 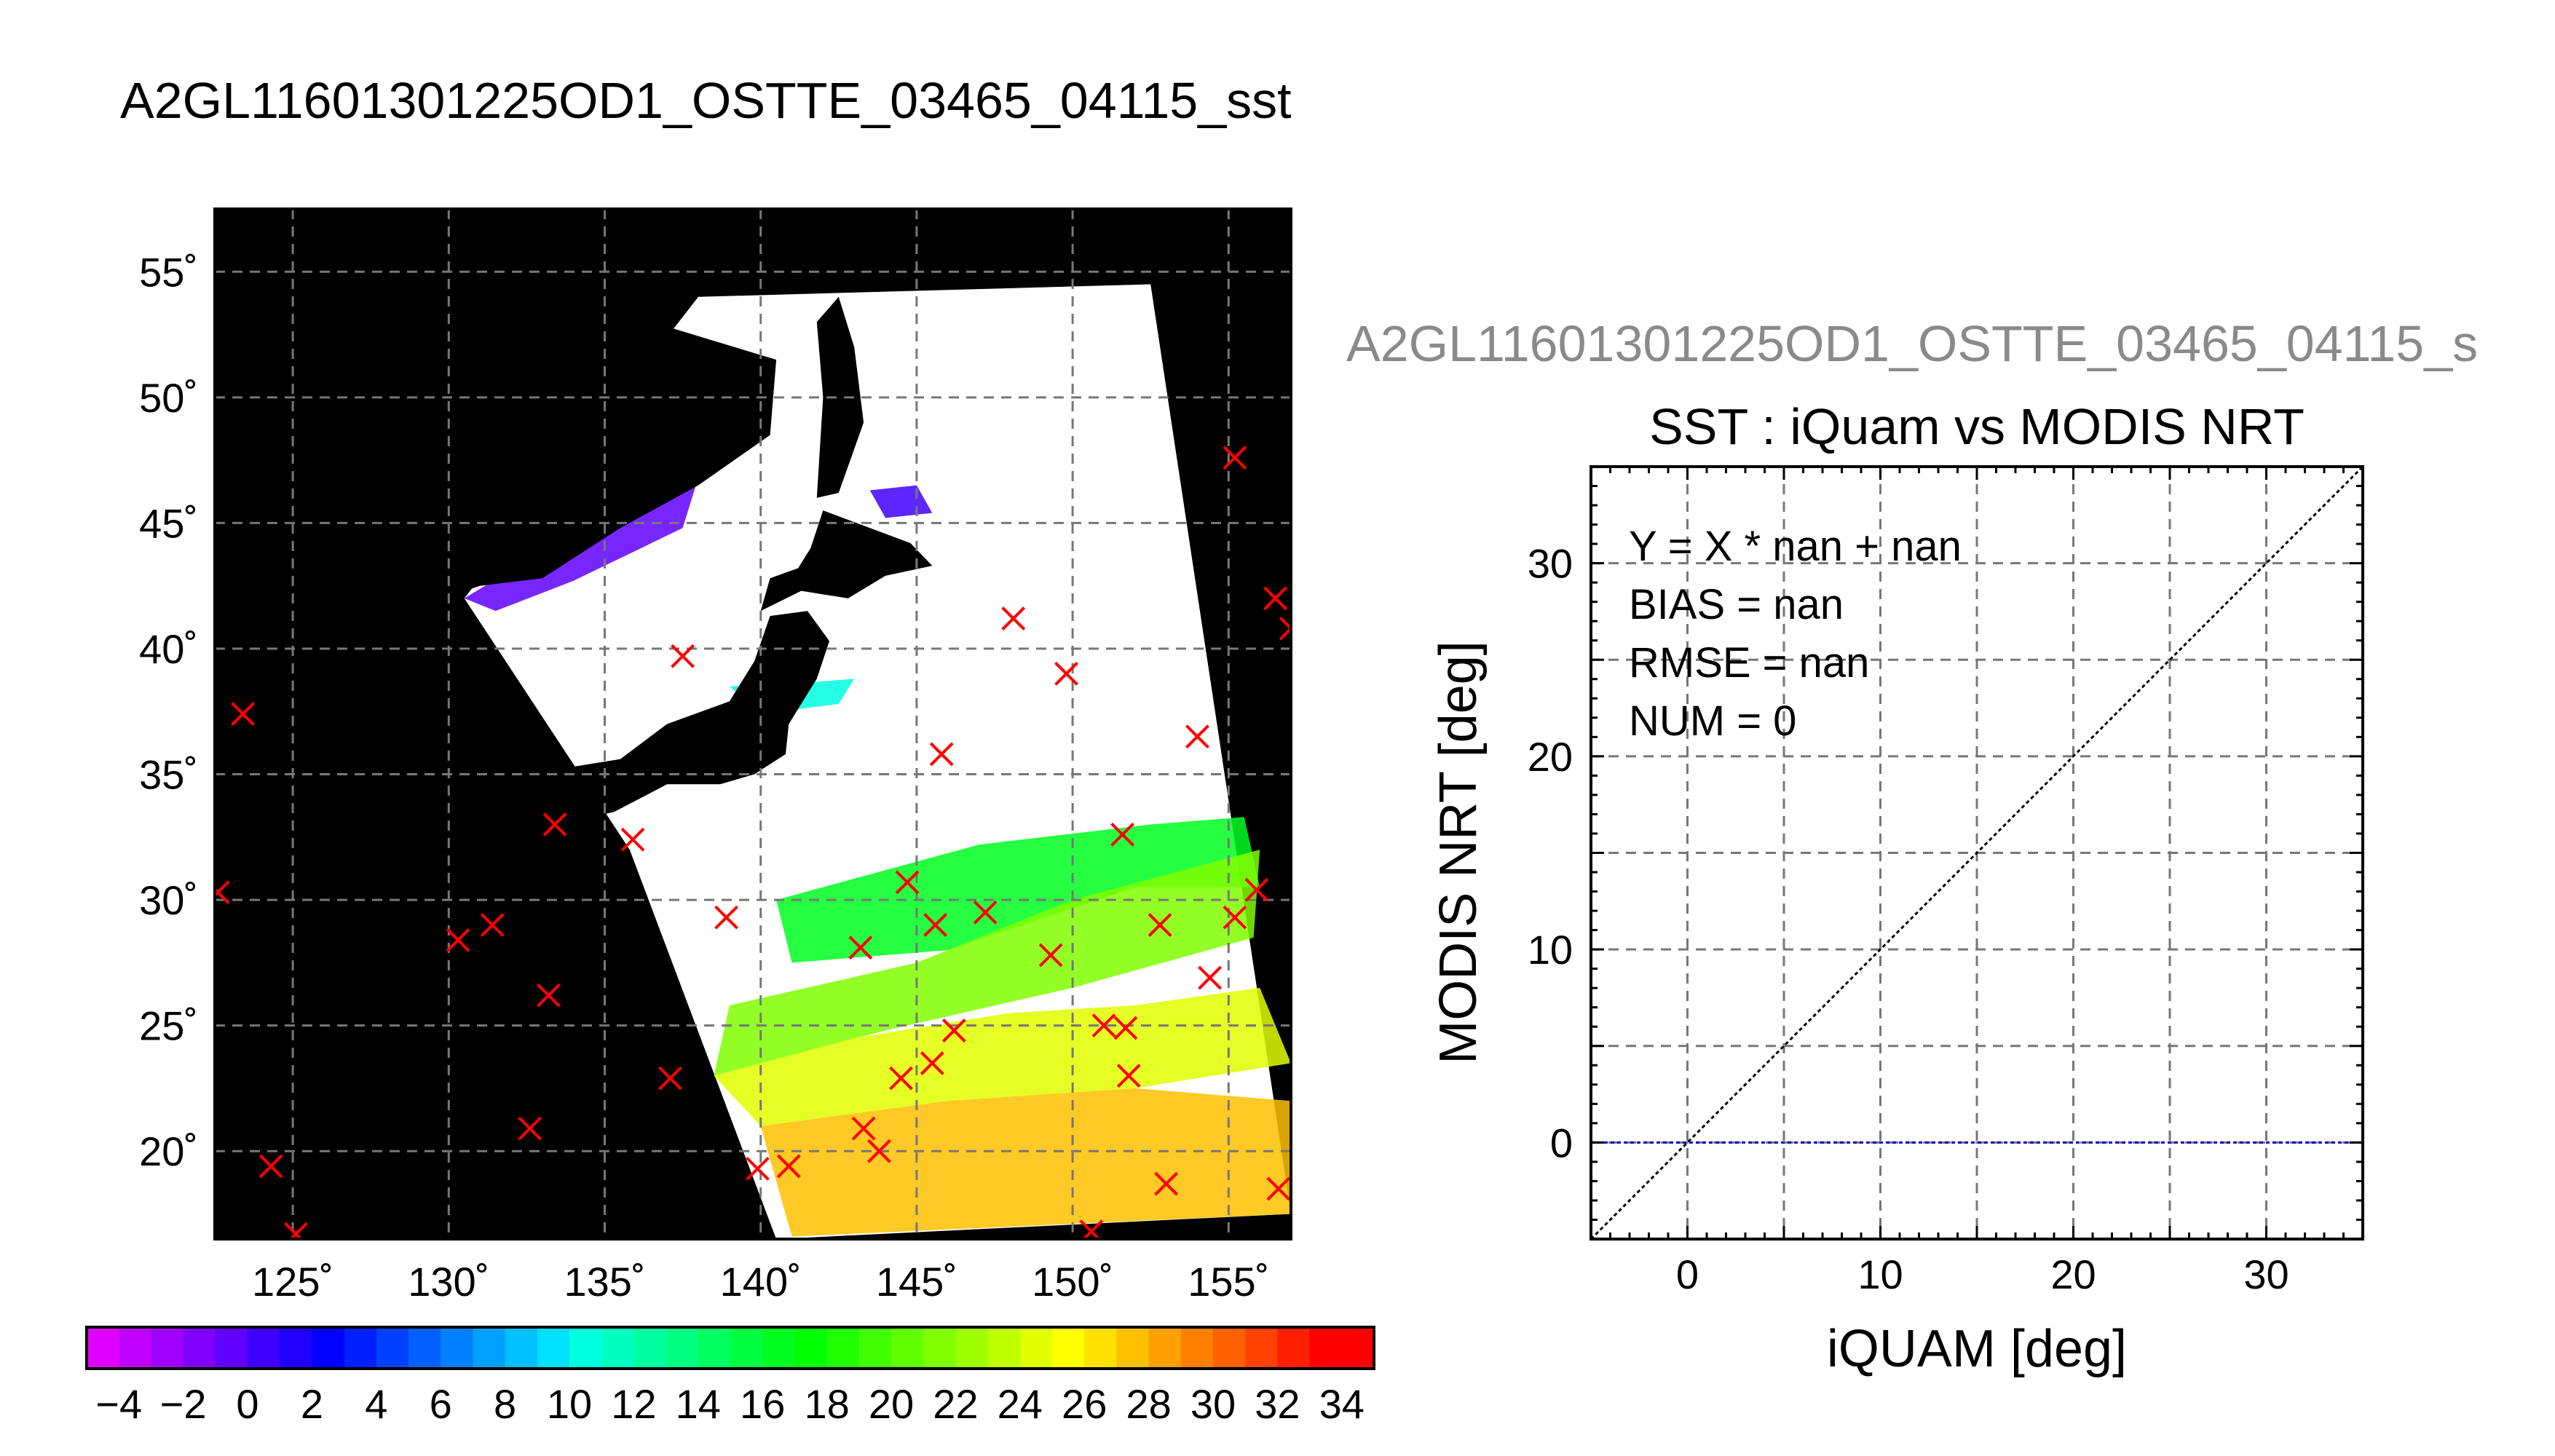 I want to click on map-lon-tick-label: 130˚, so click(x=448, y=1282).